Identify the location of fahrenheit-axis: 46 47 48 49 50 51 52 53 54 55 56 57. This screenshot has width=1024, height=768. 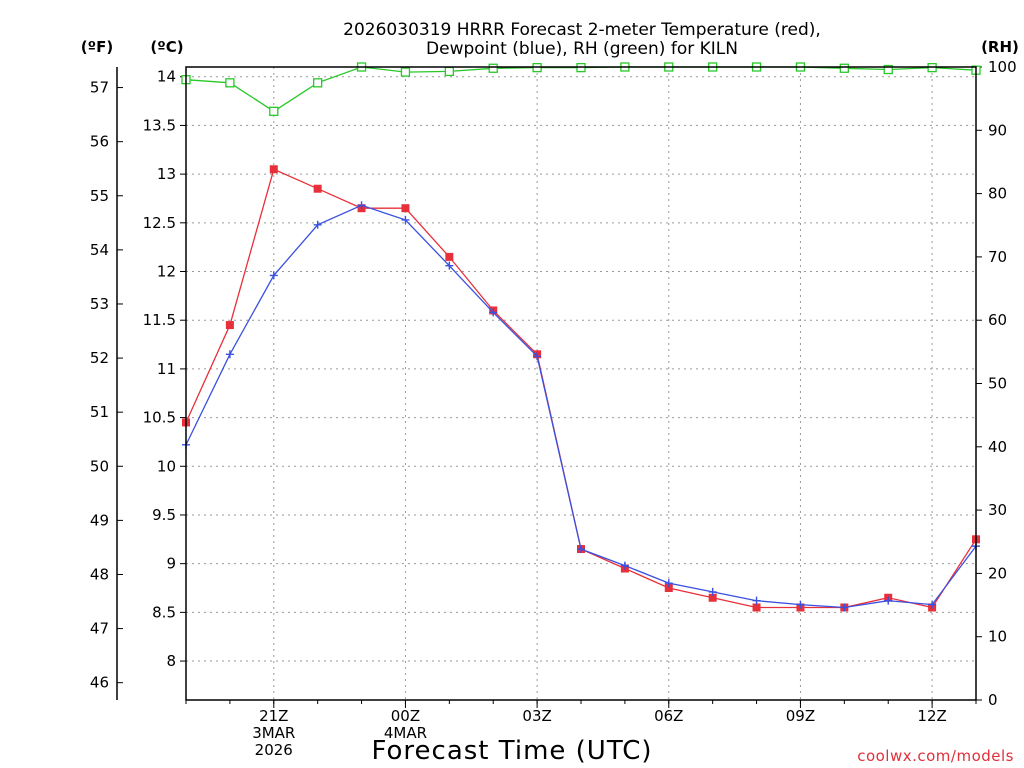
(106, 383).